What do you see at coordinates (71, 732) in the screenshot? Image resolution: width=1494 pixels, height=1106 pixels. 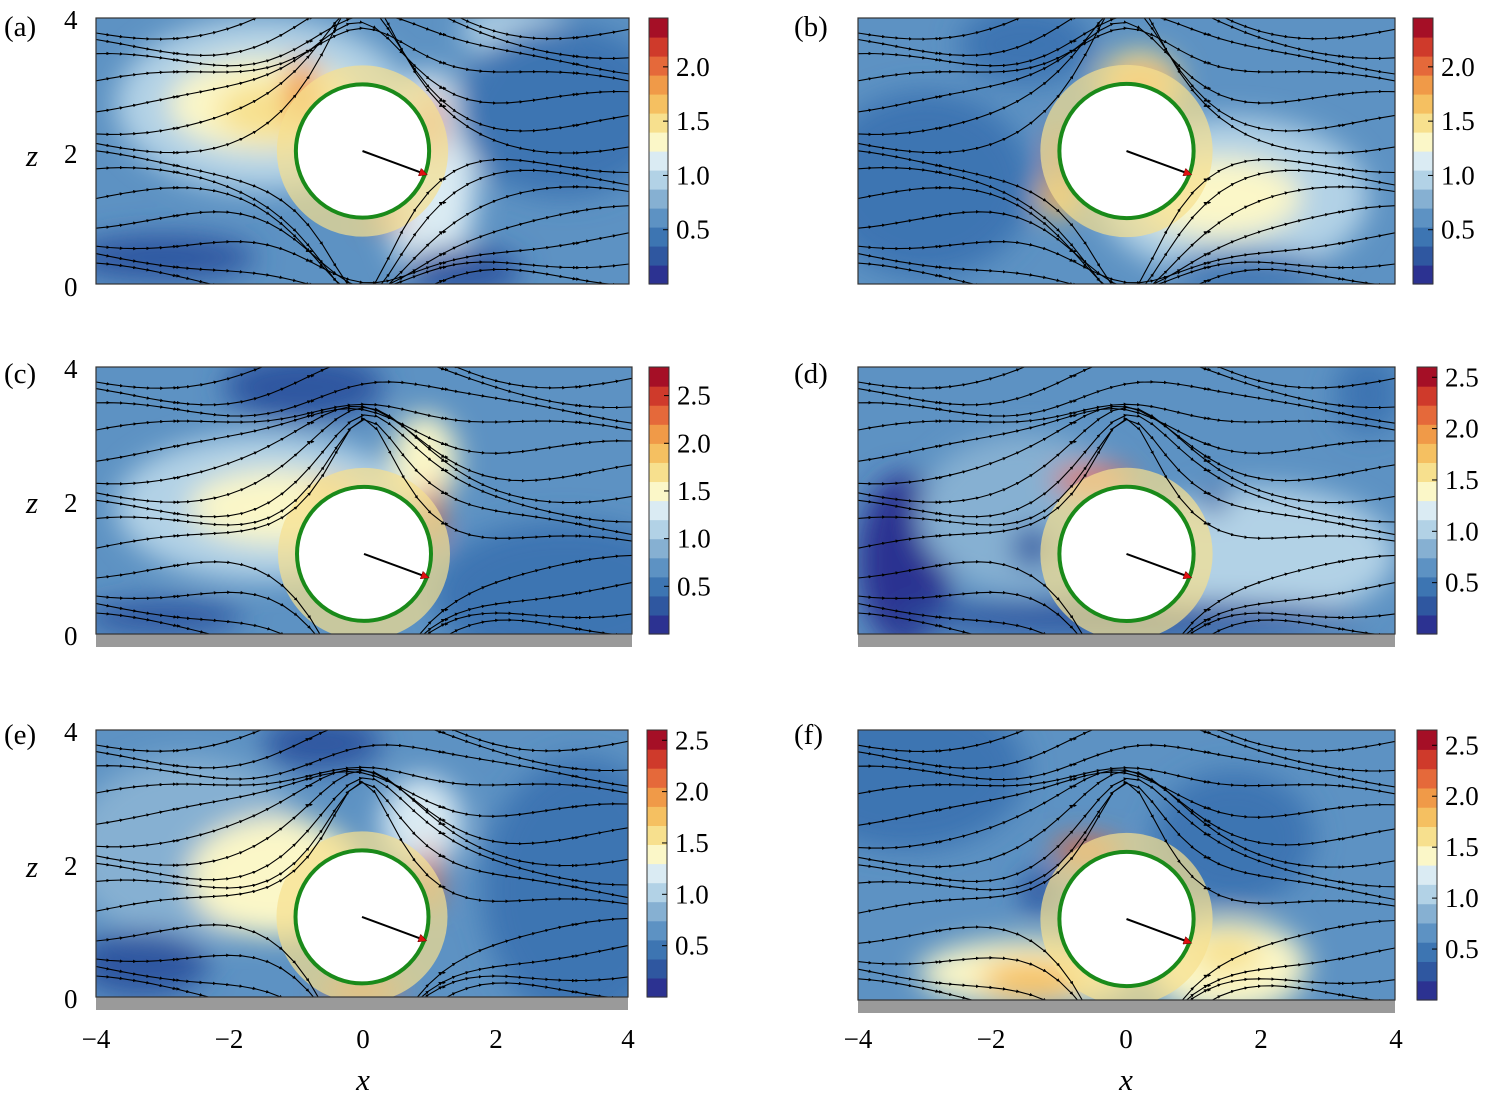 I see `z-tick-label: 4` at bounding box center [71, 732].